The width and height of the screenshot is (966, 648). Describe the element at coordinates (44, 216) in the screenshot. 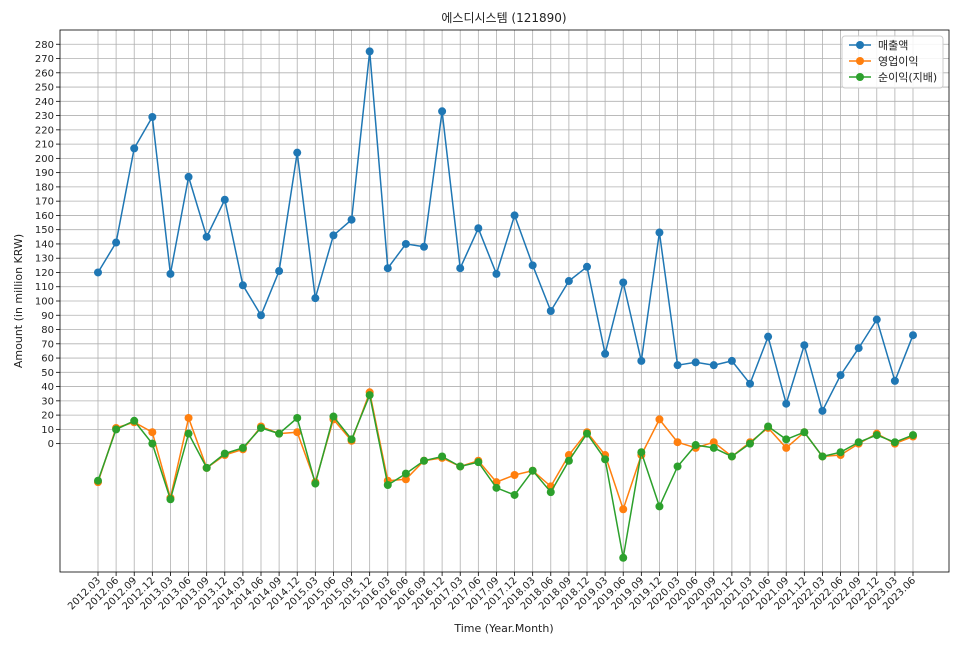

I see `y-tick-label: 160` at that location.